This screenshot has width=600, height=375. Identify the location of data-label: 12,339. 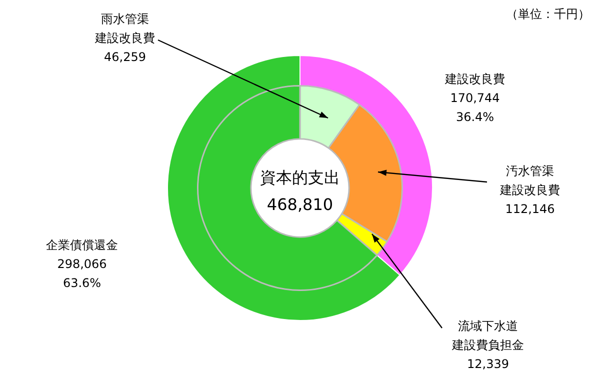
(488, 364).